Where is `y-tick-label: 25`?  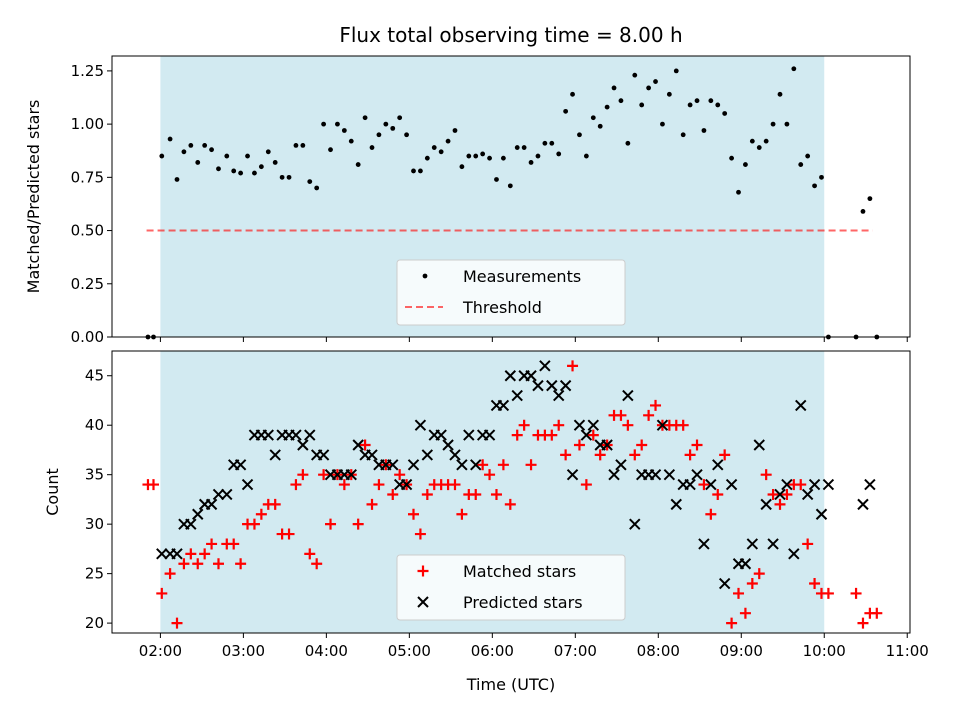 y-tick-label: 25 is located at coordinates (94, 574).